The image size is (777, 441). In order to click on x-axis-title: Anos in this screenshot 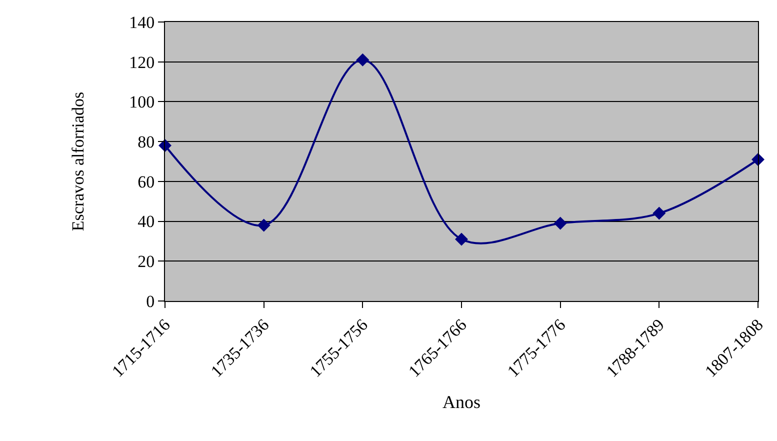, I will do `click(461, 402)`.